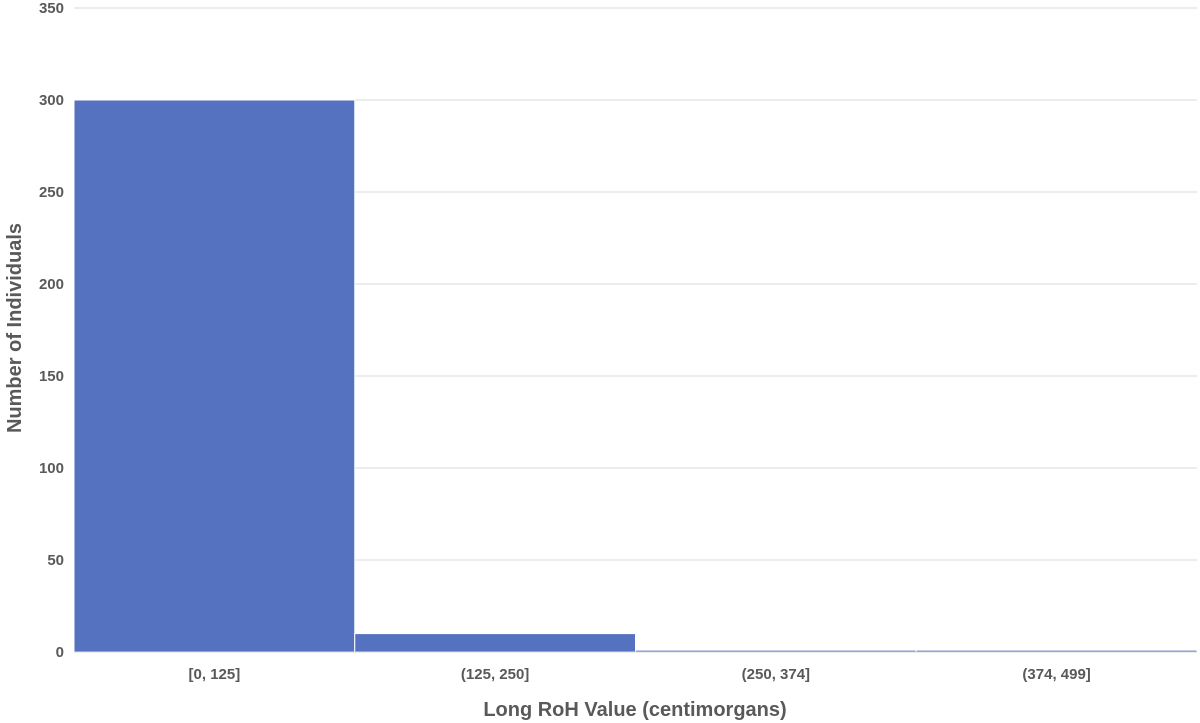 Image resolution: width=1200 pixels, height=723 pixels. I want to click on y-tick-label: 250, so click(51, 192).